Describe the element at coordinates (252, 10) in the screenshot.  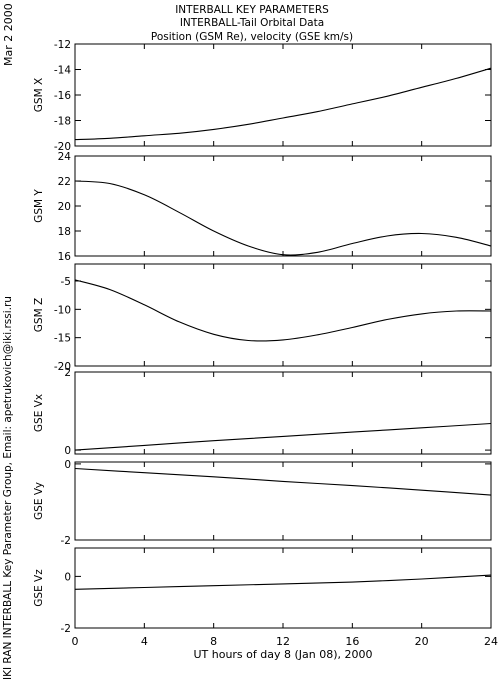
I see `chart-title-line-1: INTERBALL KEY PARAMETERS` at that location.